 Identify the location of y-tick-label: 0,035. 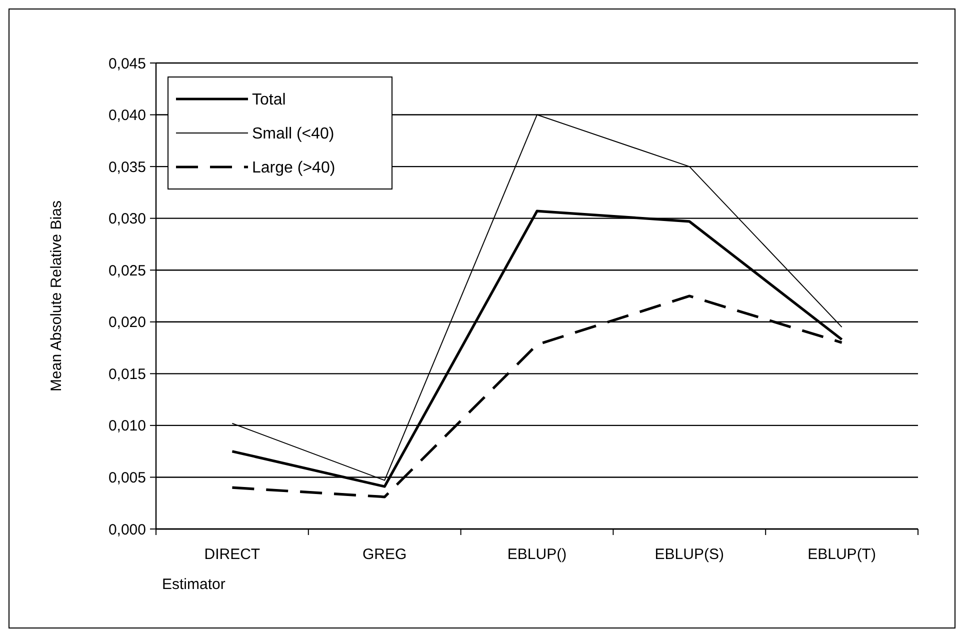
(127, 167).